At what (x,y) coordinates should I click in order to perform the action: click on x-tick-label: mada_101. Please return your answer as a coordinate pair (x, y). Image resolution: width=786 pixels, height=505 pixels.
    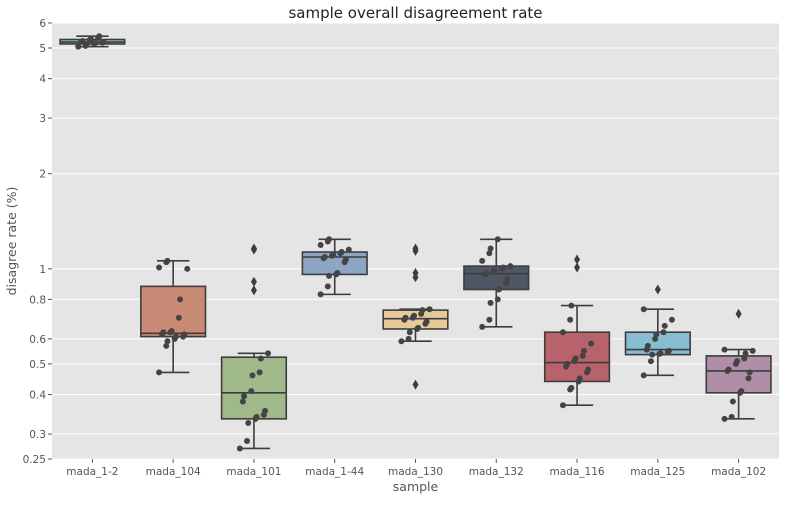
    Looking at the image, I should click on (253, 472).